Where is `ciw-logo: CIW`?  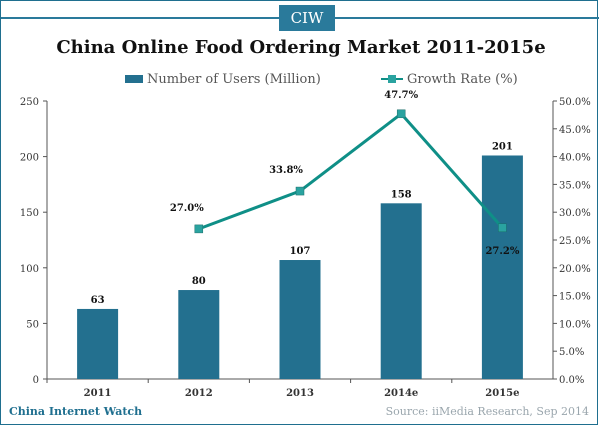 ciw-logo: CIW is located at coordinates (307, 18).